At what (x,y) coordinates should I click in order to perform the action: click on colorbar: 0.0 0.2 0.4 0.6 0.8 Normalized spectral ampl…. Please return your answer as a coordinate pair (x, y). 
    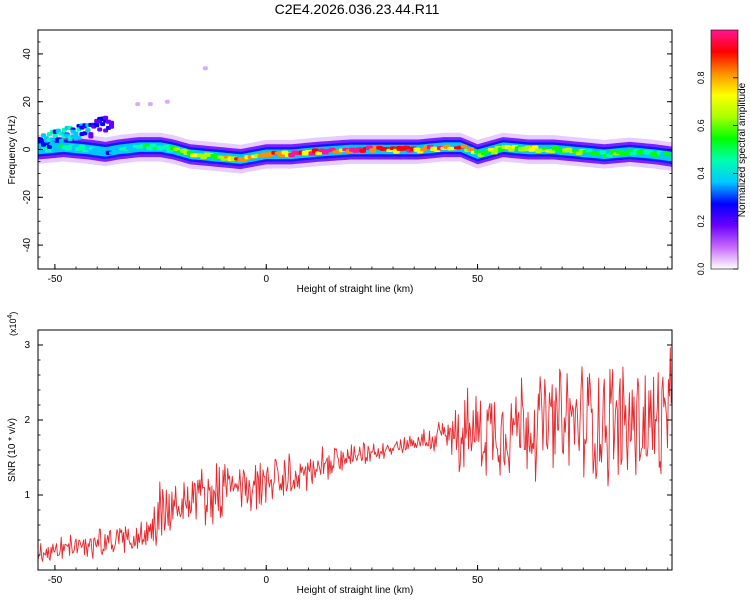
    Looking at the image, I should click on (722, 152).